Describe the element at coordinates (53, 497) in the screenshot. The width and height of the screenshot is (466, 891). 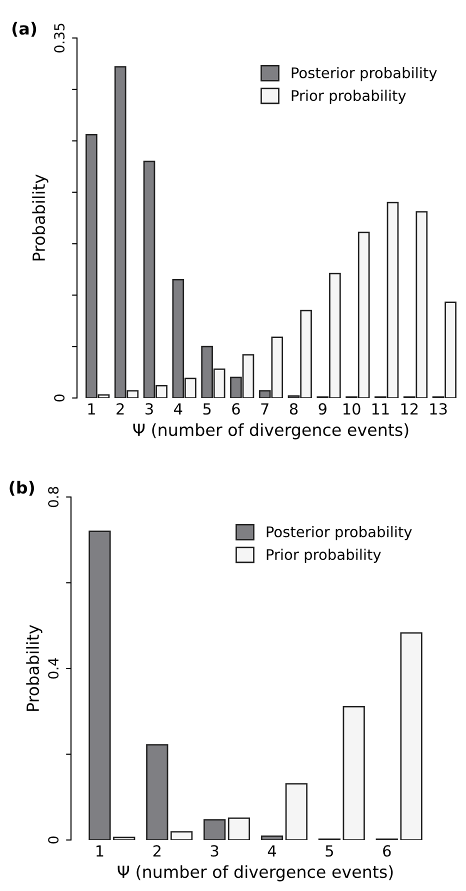
I see `y-tick-label: 0.8` at that location.